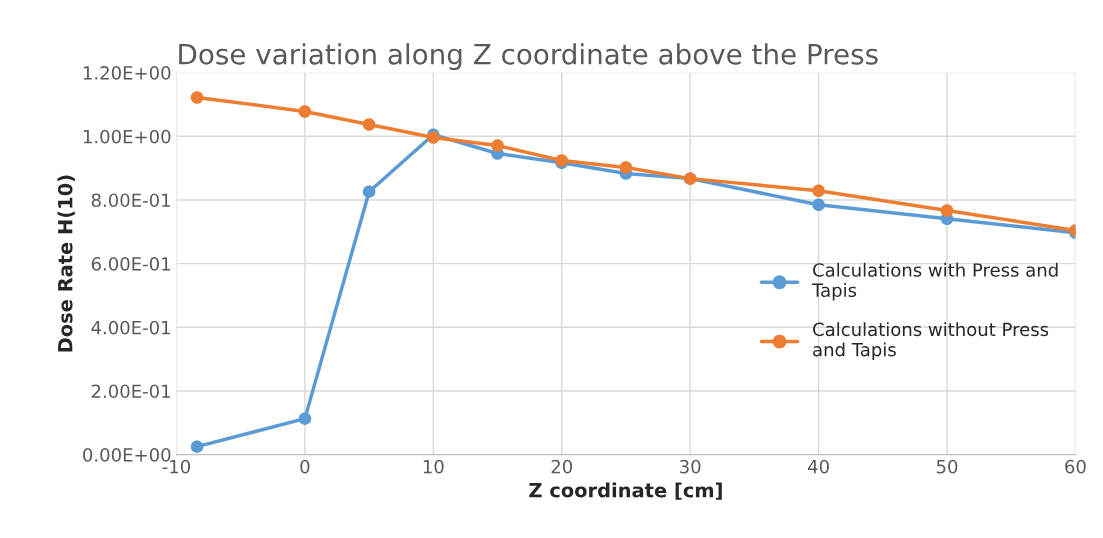 This screenshot has height=538, width=1103. What do you see at coordinates (690, 466) in the screenshot?
I see `x-tick-label: 30` at bounding box center [690, 466].